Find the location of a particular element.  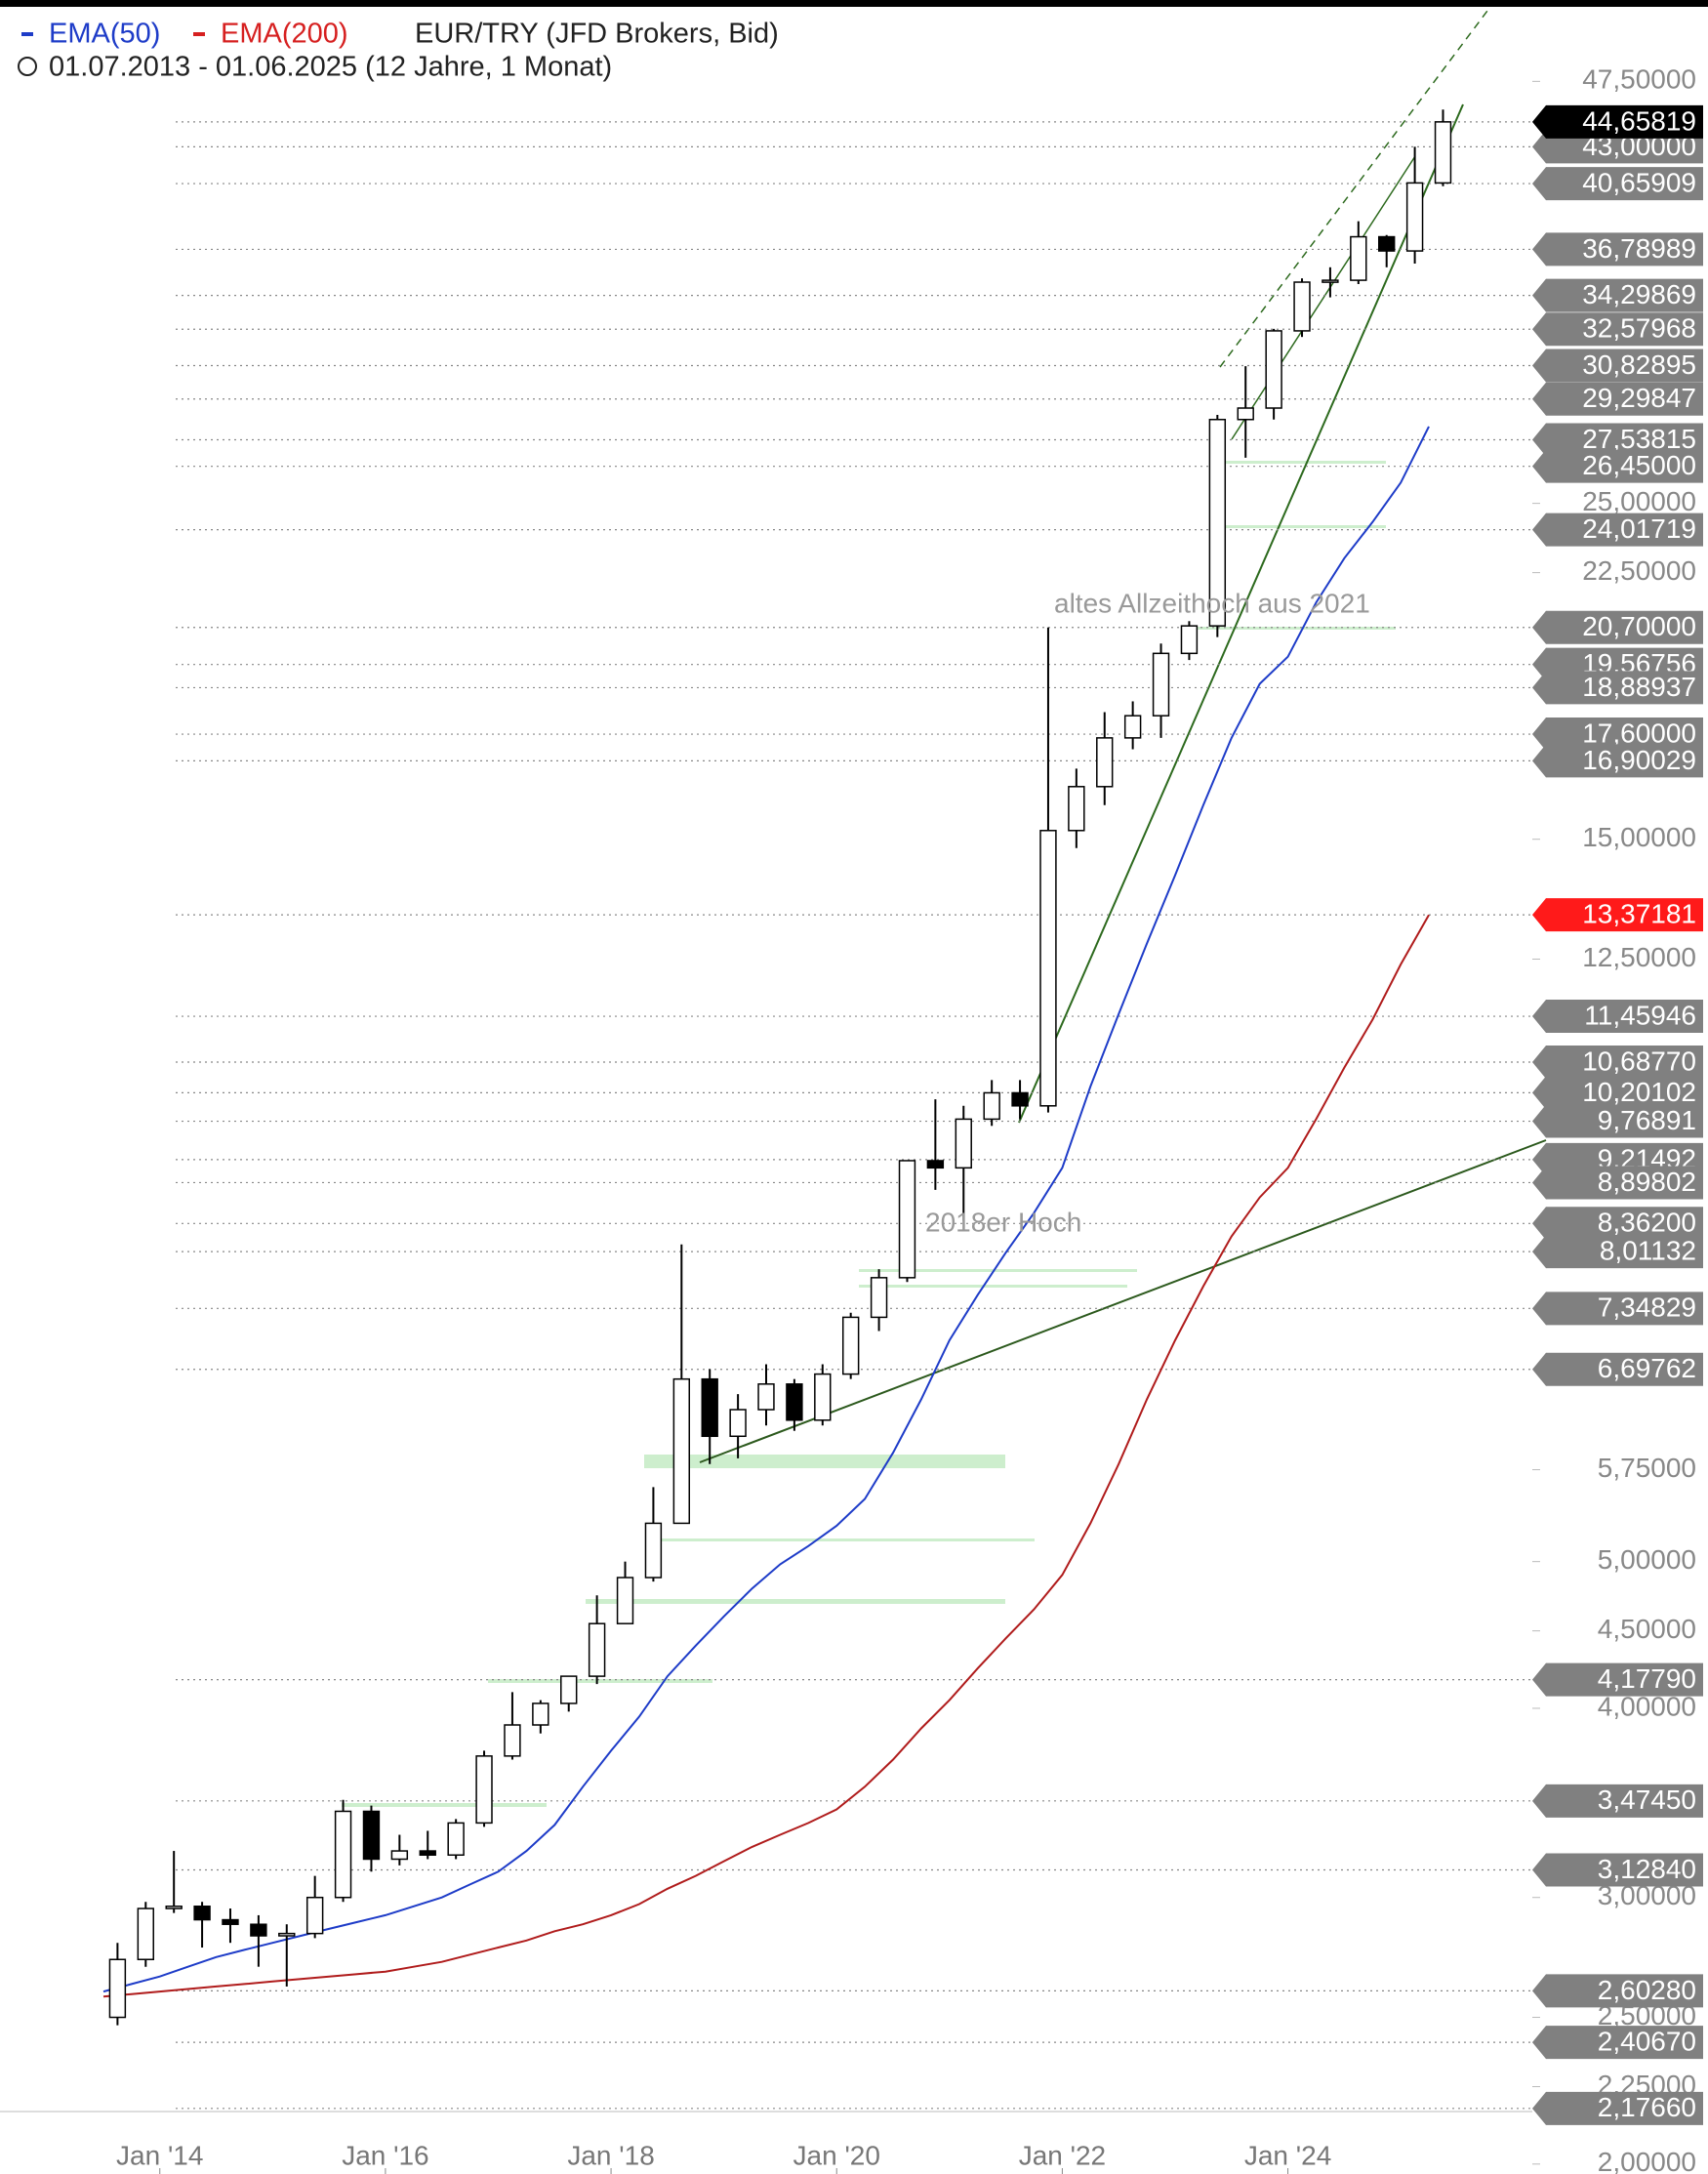

price-box-label: 8,01132 is located at coordinates (1648, 1251).